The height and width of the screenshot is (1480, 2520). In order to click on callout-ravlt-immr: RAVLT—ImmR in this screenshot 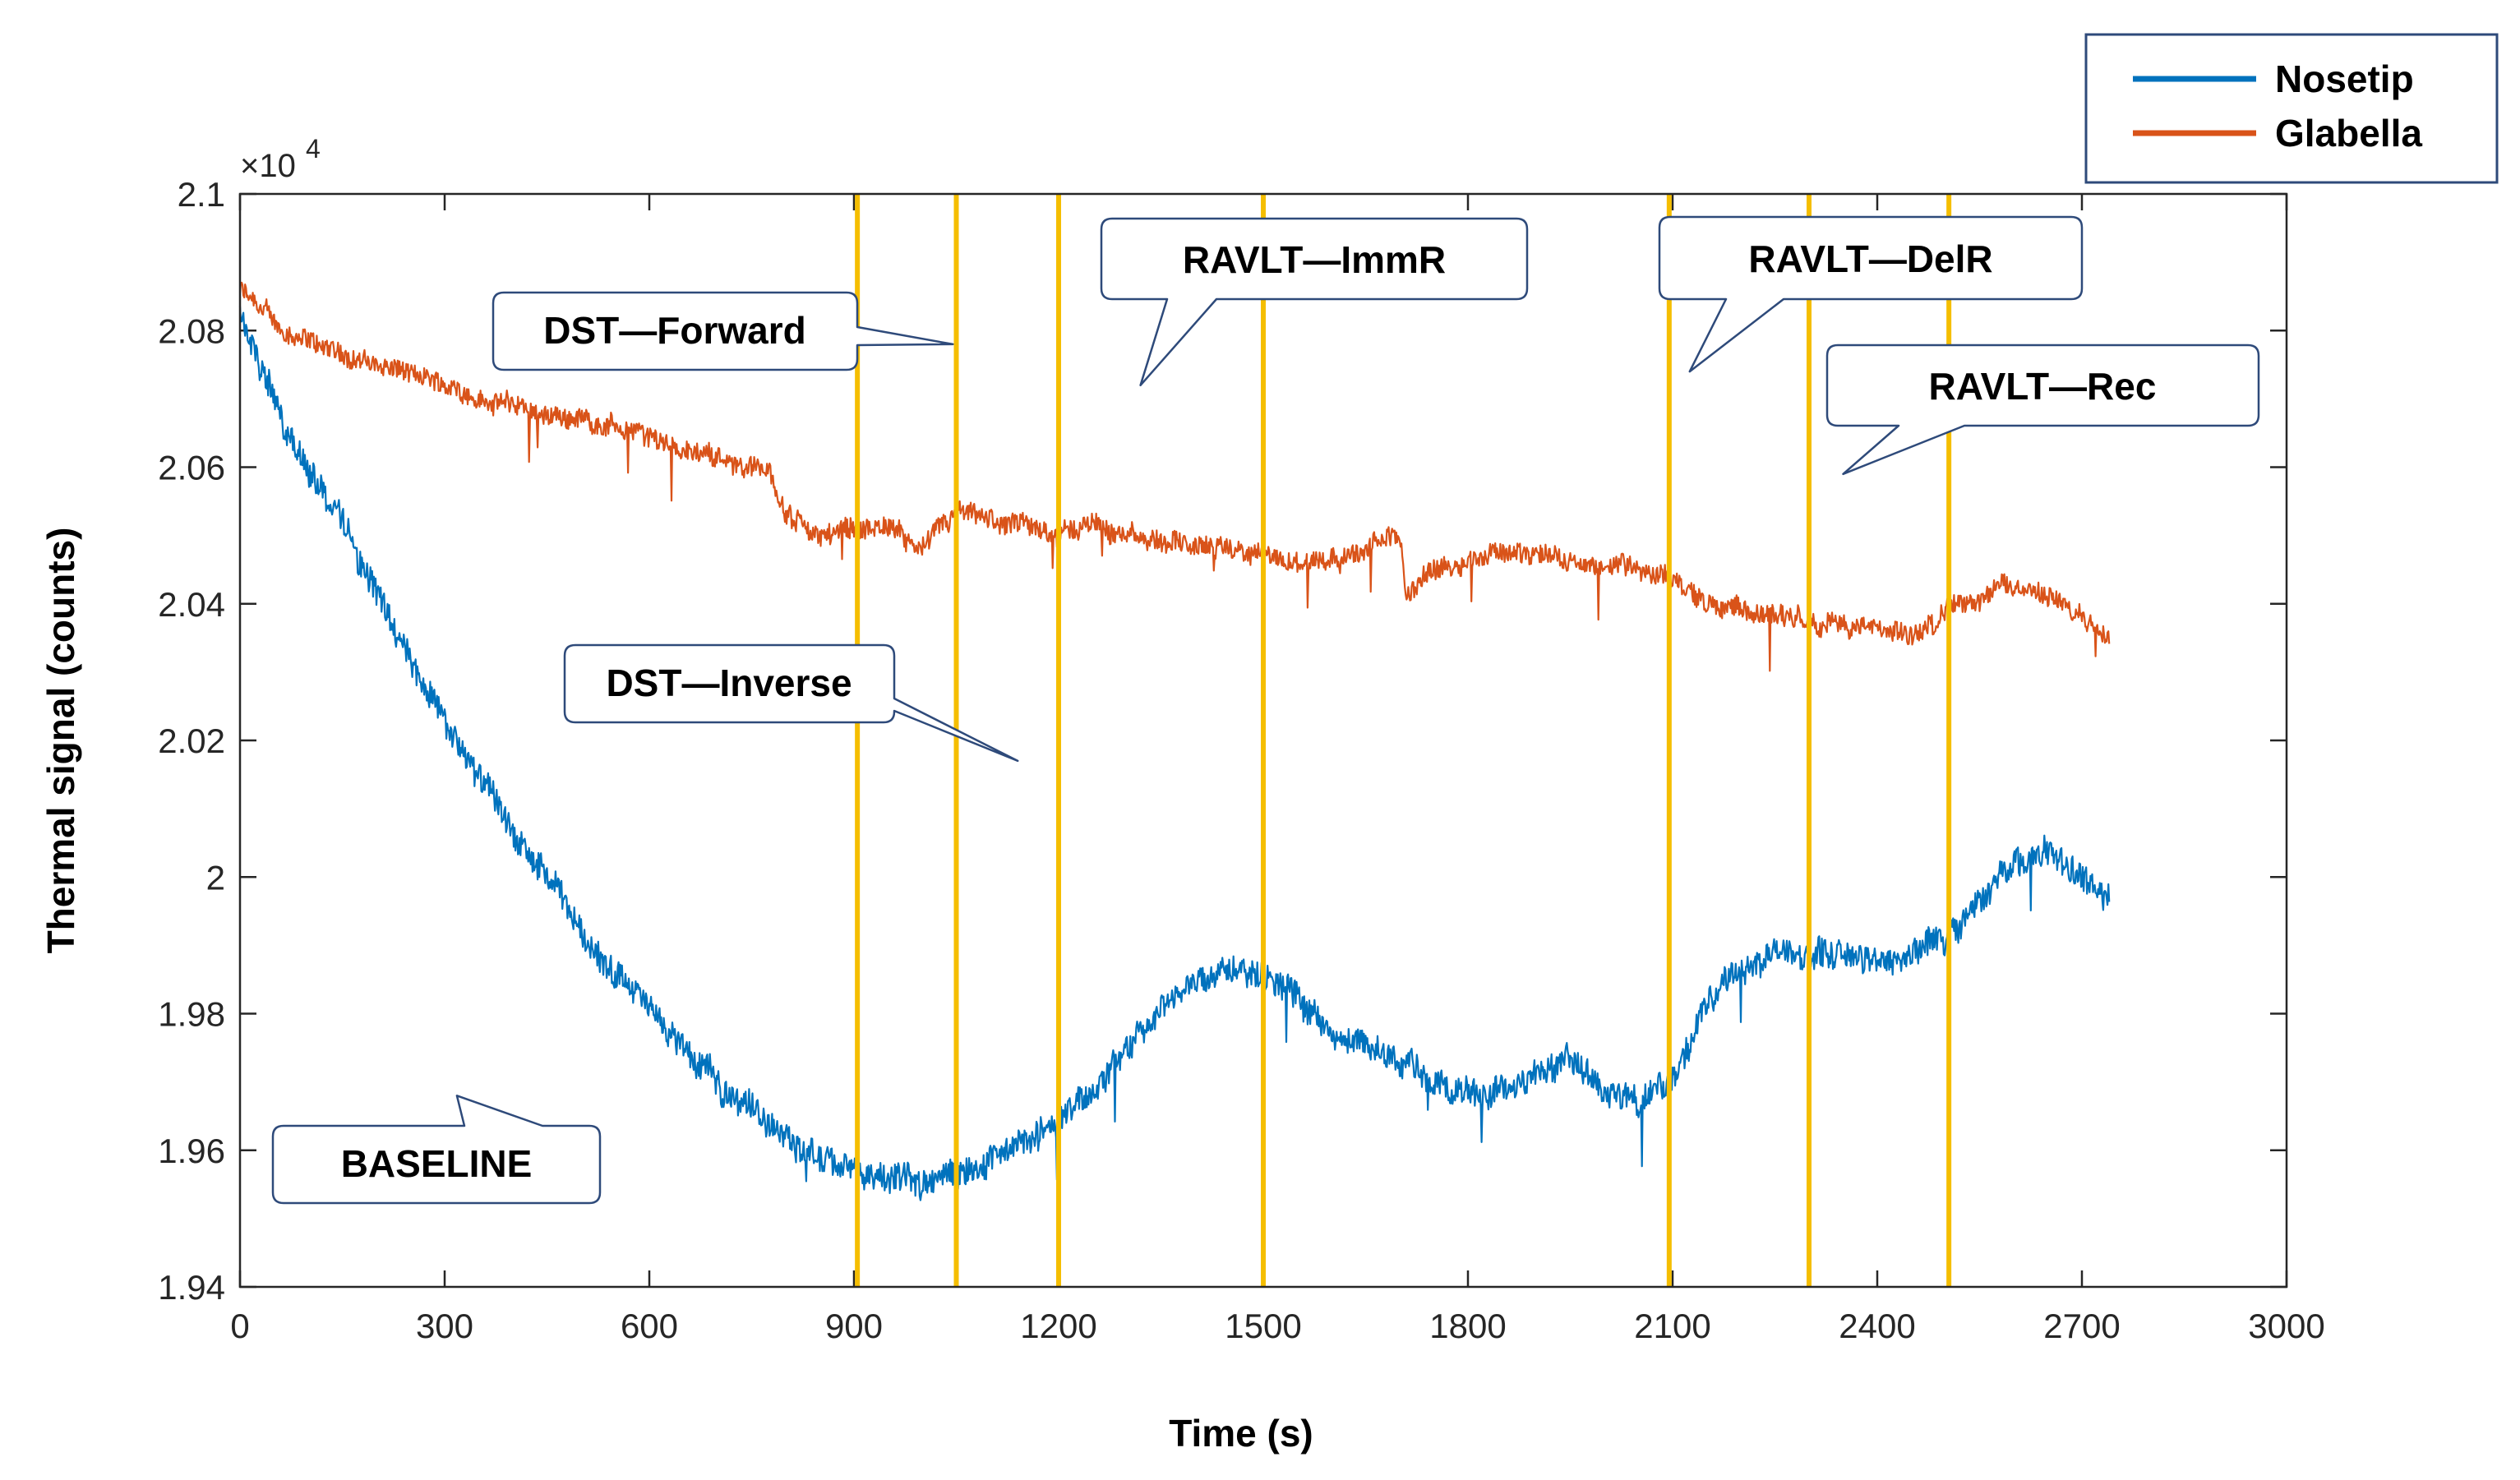, I will do `click(1314, 302)`.